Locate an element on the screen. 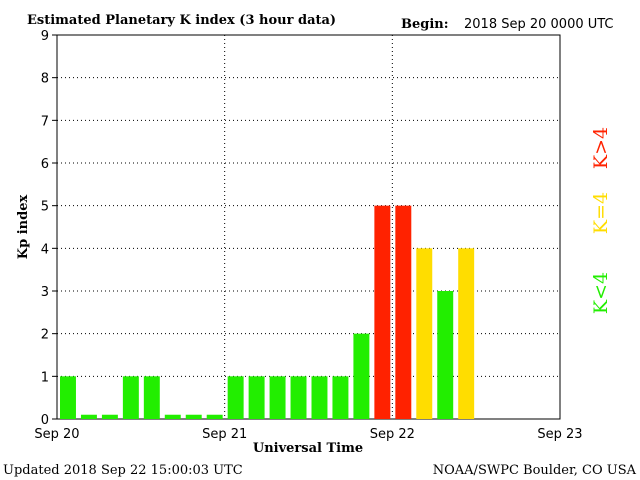  x-tick-label: Sep 22 is located at coordinates (392, 434).